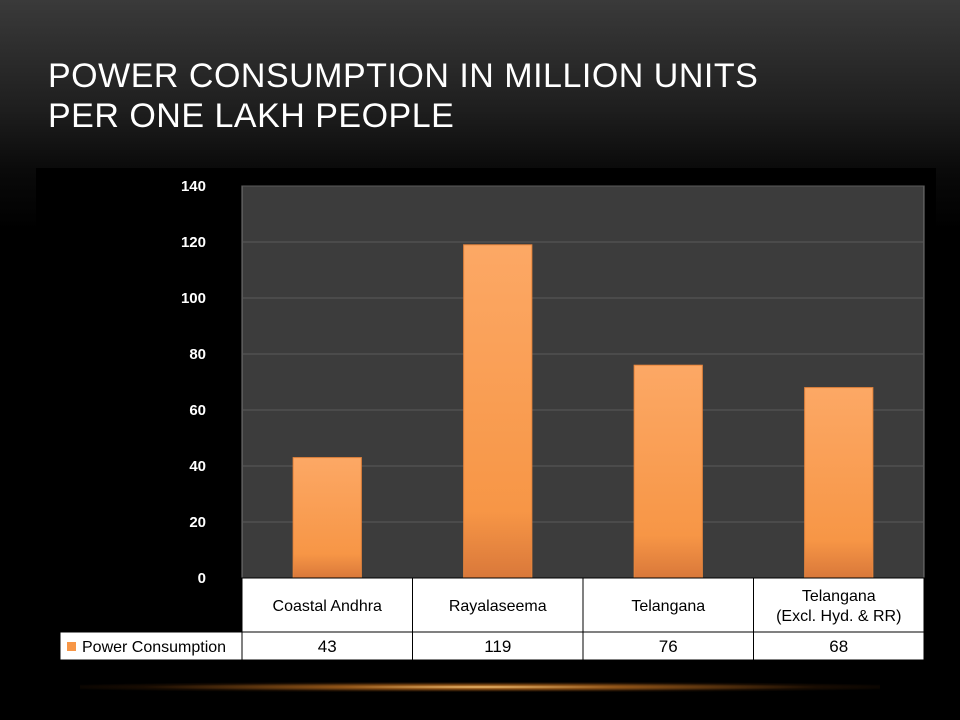 Image resolution: width=960 pixels, height=720 pixels. What do you see at coordinates (668, 646) in the screenshot?
I see `data-value-label: 76` at bounding box center [668, 646].